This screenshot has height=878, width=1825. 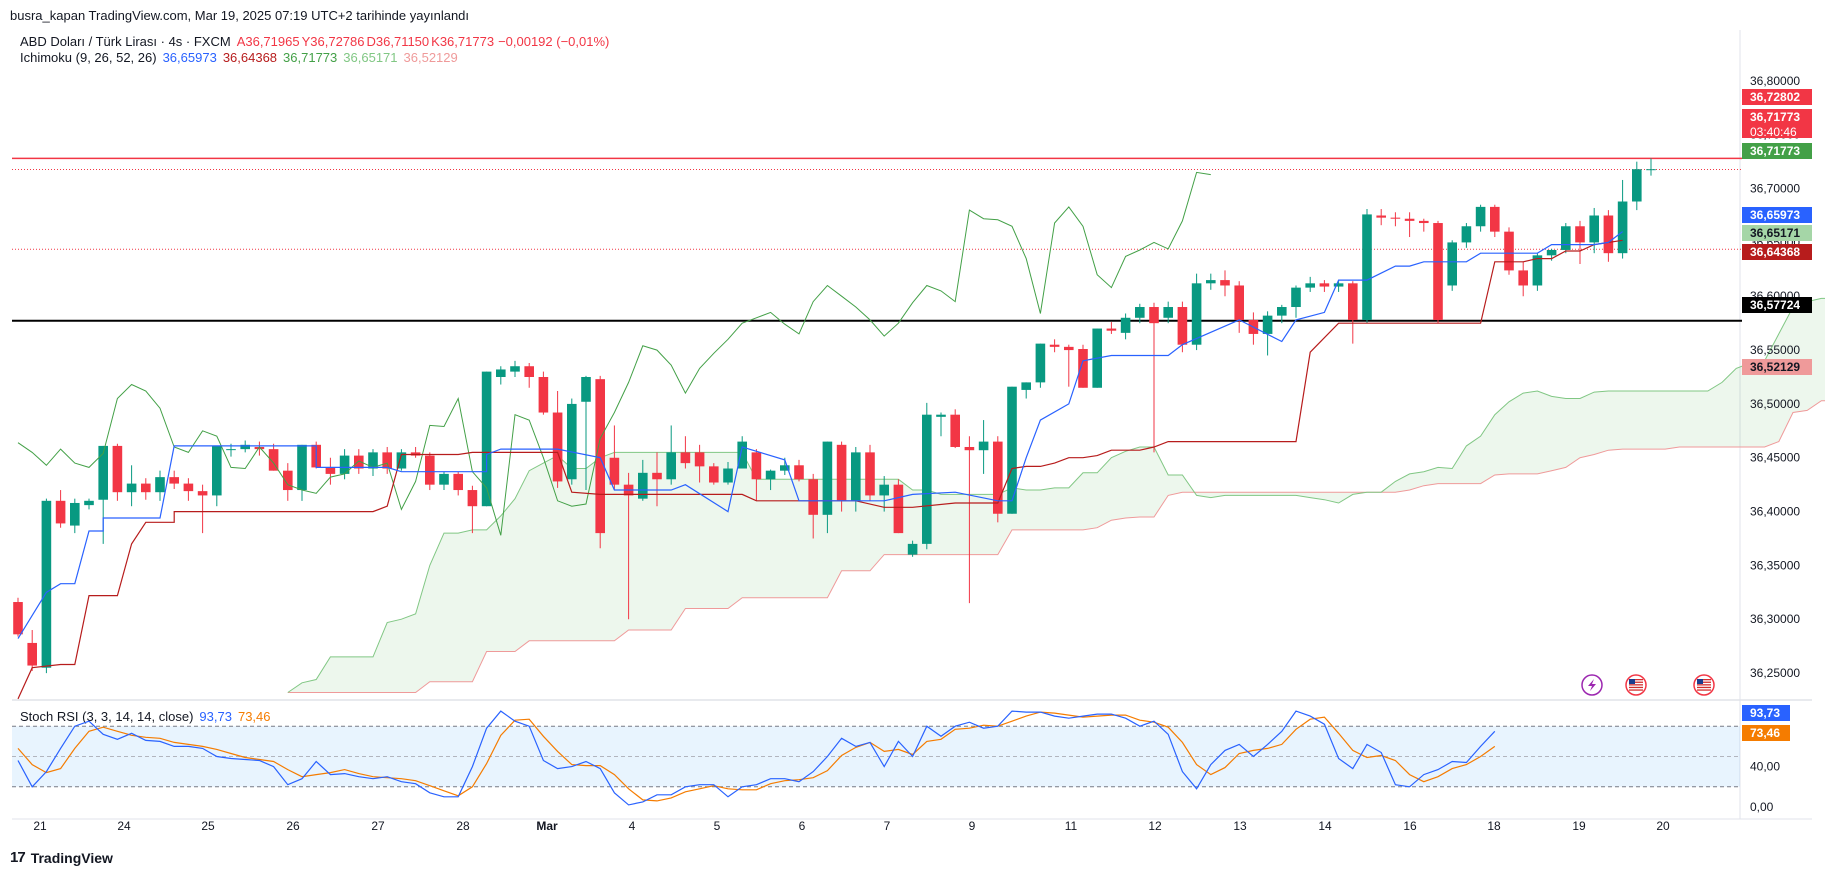 I want to click on rsi-tag-label: 93,73, so click(x=1765, y=713).